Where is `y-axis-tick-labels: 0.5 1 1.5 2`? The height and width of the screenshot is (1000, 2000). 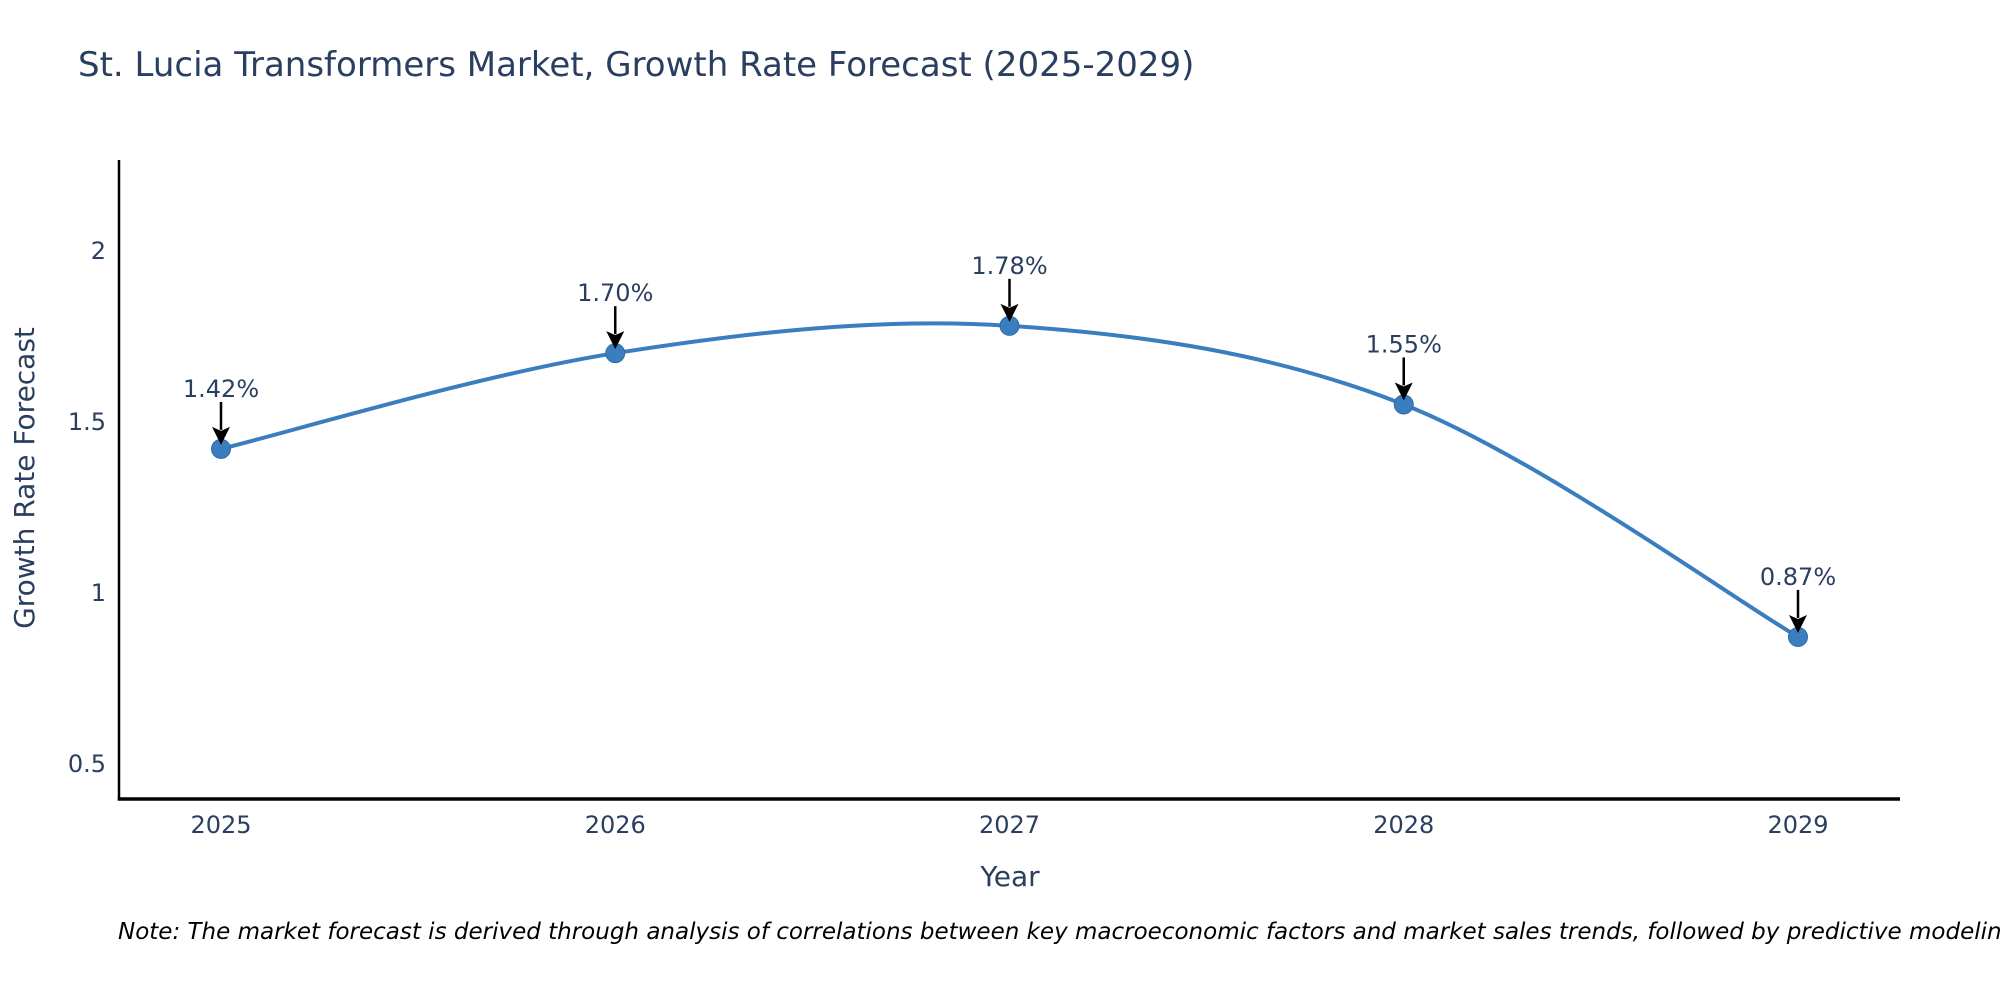
y-axis-tick-labels: 0.5 1 1.5 2 is located at coordinates (87, 507).